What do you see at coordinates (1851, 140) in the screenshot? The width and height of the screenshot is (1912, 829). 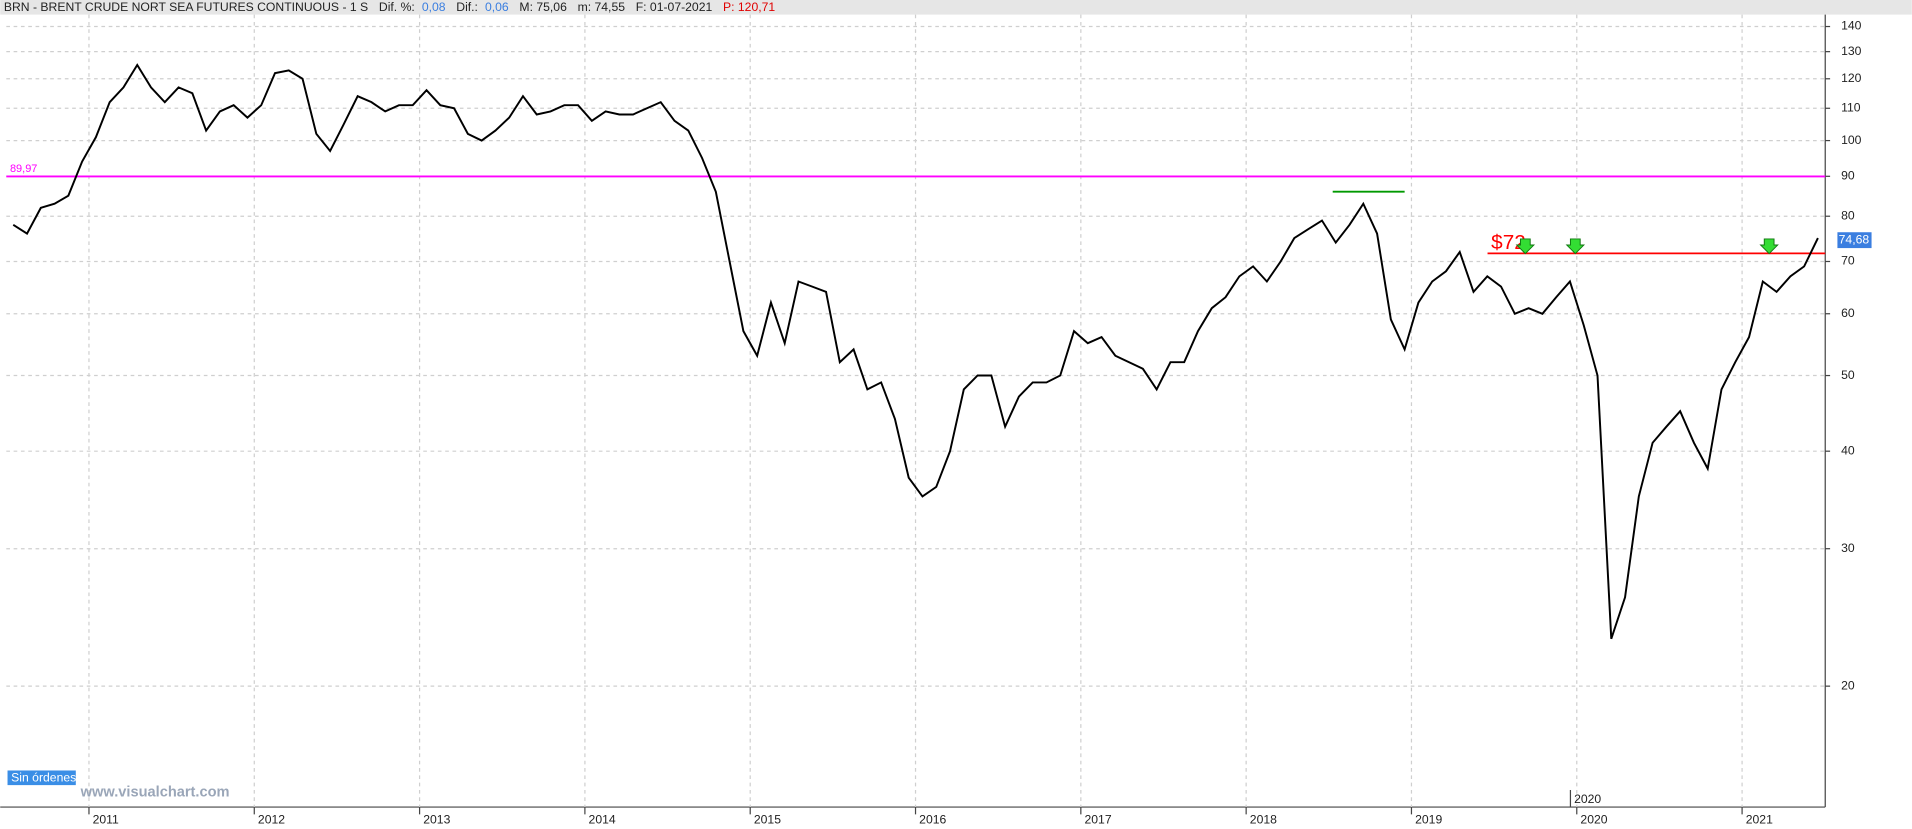 I see `y-tick-label: 100` at bounding box center [1851, 140].